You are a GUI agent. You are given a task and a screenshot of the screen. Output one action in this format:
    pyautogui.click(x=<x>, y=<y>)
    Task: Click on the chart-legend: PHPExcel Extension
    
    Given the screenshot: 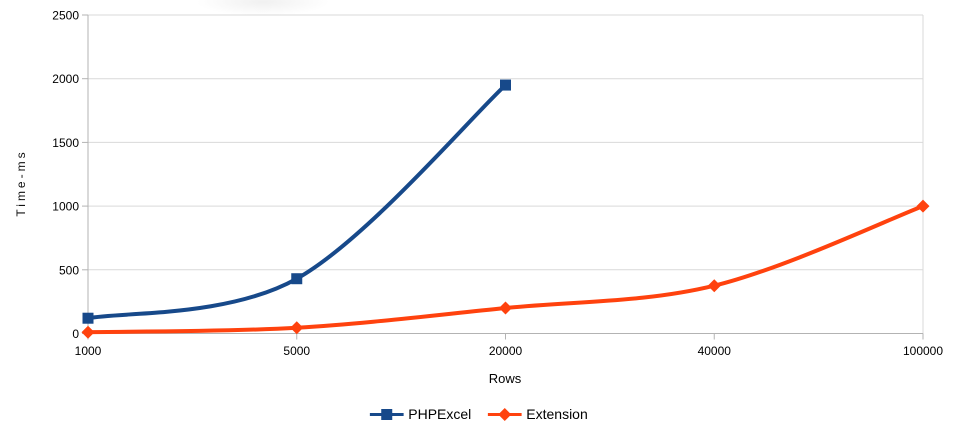 What is the action you would take?
    pyautogui.click(x=478, y=414)
    